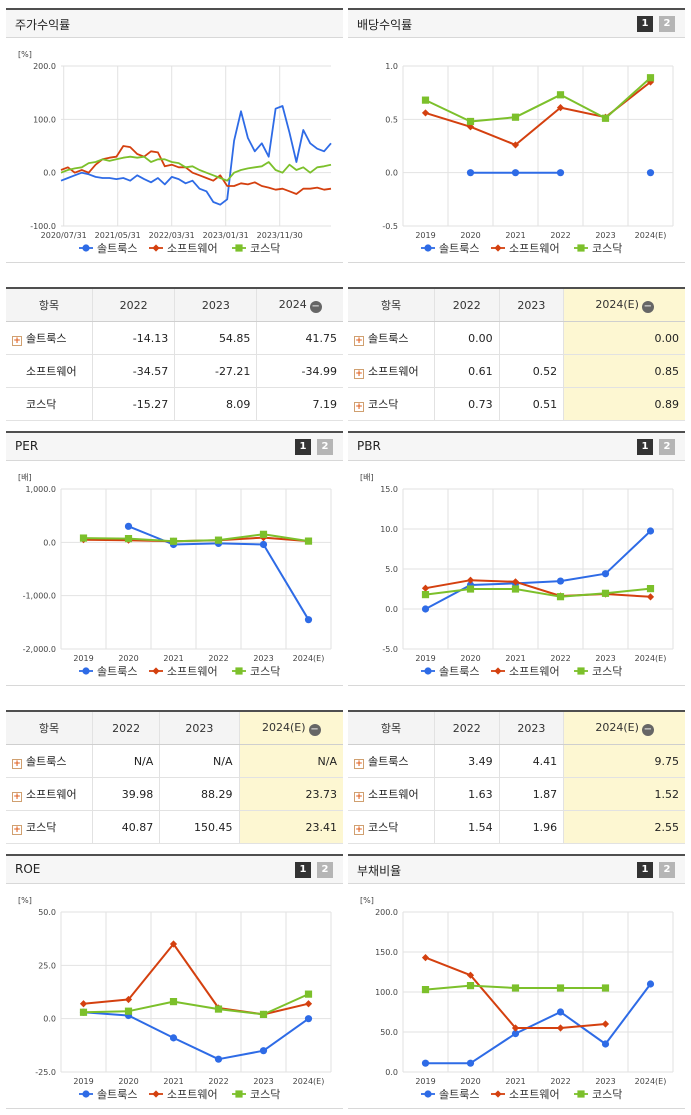 The height and width of the screenshot is (1115, 691). What do you see at coordinates (43, 226) in the screenshot?
I see `y-tick-label: -100.0` at bounding box center [43, 226].